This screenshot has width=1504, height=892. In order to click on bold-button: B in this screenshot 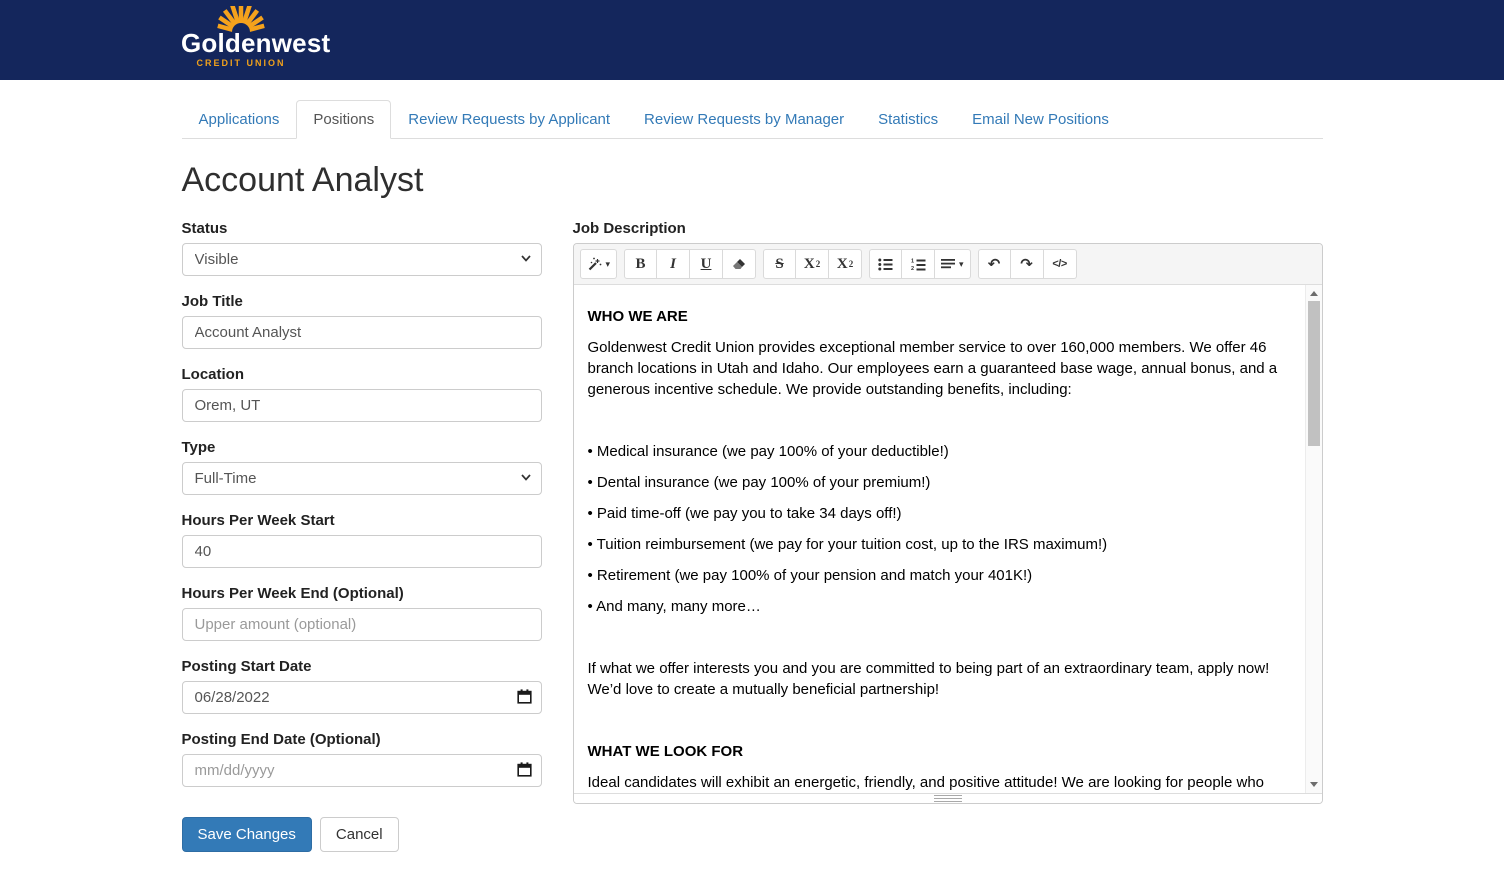, I will do `click(641, 264)`.